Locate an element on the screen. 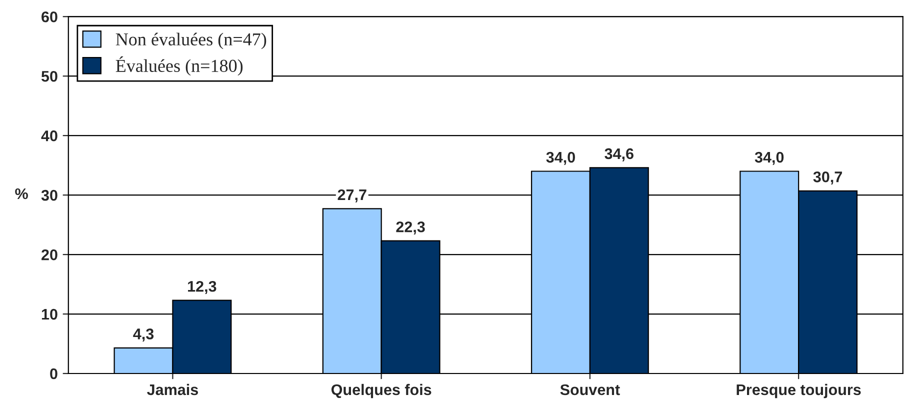 The height and width of the screenshot is (415, 912). y-tick-label: 30 is located at coordinates (49, 195).